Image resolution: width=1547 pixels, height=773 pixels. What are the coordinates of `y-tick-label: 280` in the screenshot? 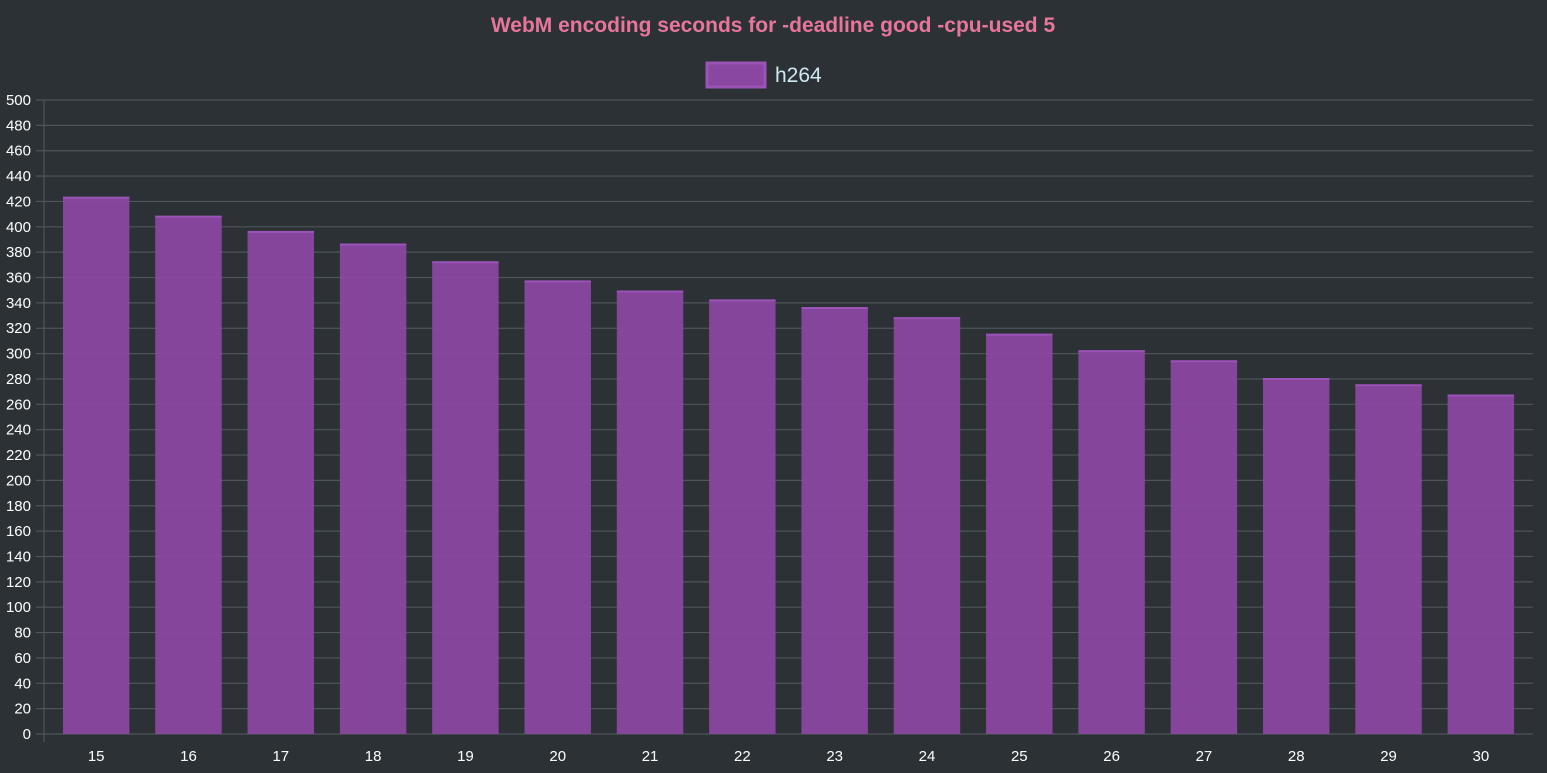 It's located at (18, 379).